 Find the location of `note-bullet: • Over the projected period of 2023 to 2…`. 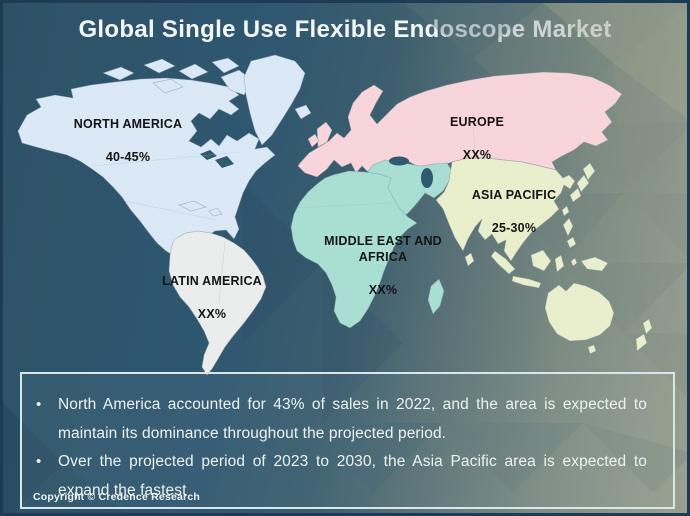

note-bullet: • Over the projected period of 2023 to 2… is located at coordinates (341, 476).